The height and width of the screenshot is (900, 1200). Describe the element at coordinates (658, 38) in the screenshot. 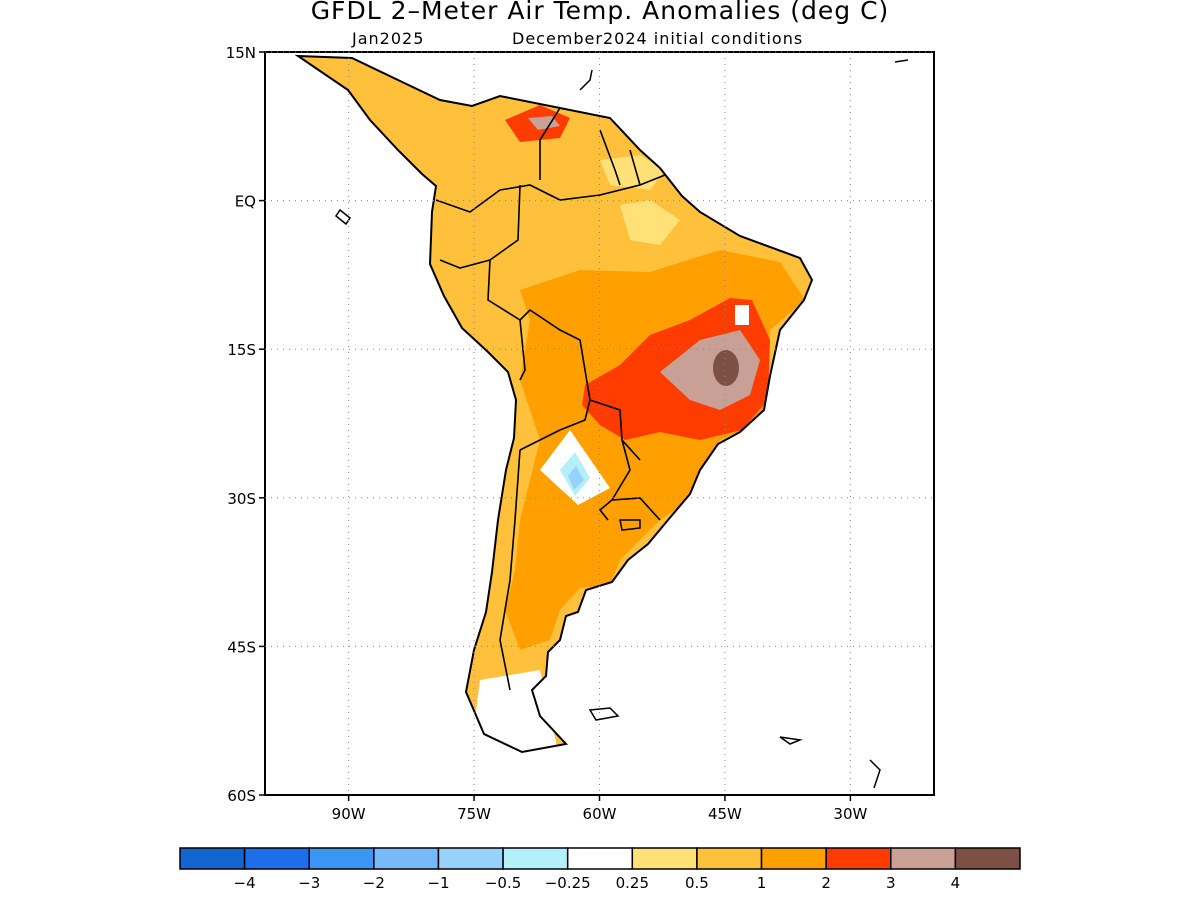

I see `initial-conditions-label: December2024 initial conditions` at that location.